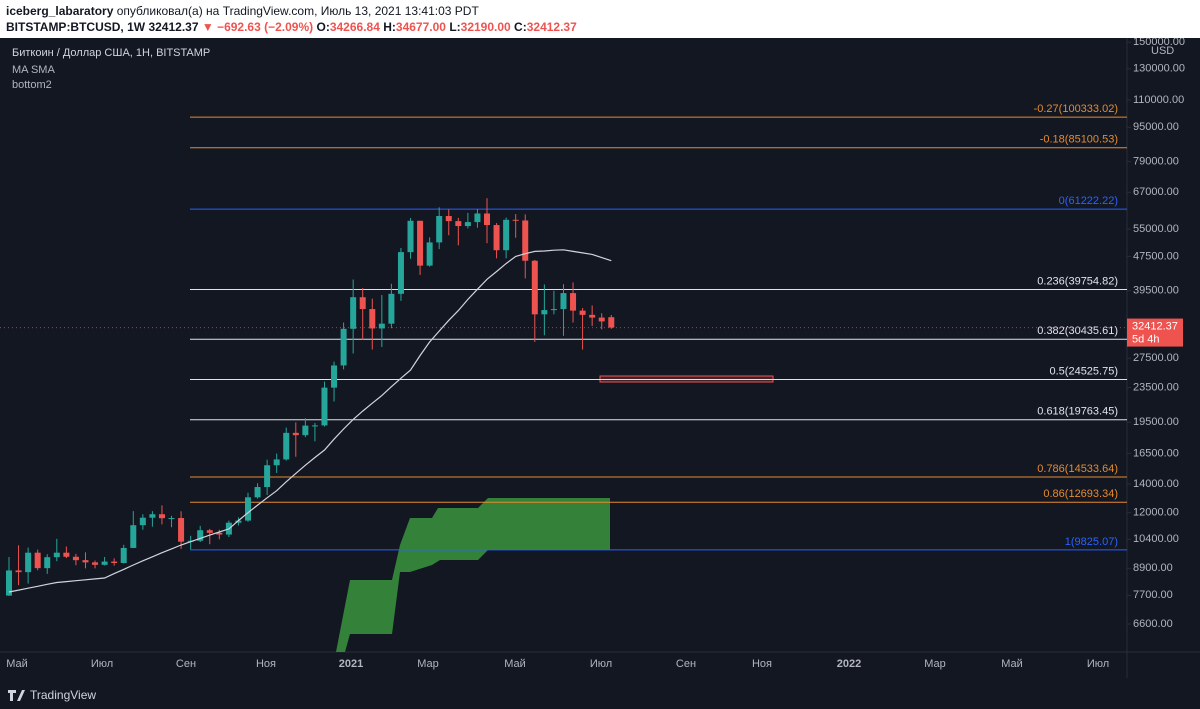  I want to click on fib-label: 0(61222.22), so click(1088, 201).